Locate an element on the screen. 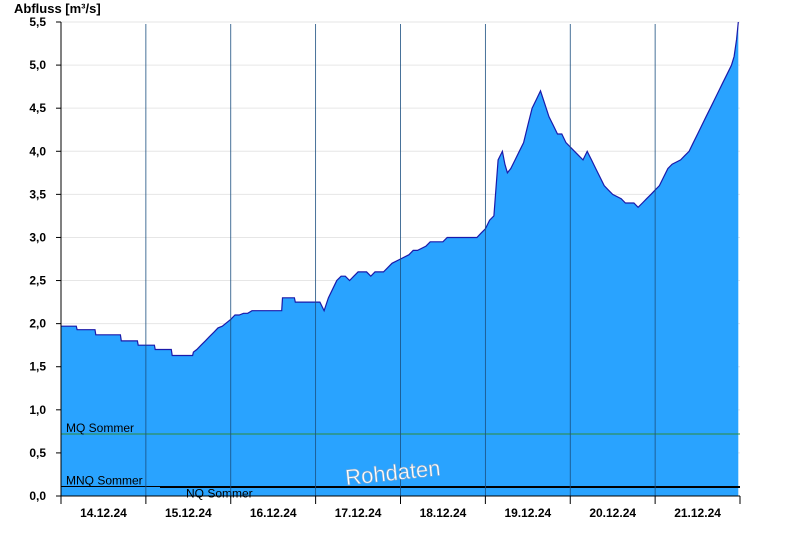  y-tick-label: 1,0 is located at coordinates (37, 410).